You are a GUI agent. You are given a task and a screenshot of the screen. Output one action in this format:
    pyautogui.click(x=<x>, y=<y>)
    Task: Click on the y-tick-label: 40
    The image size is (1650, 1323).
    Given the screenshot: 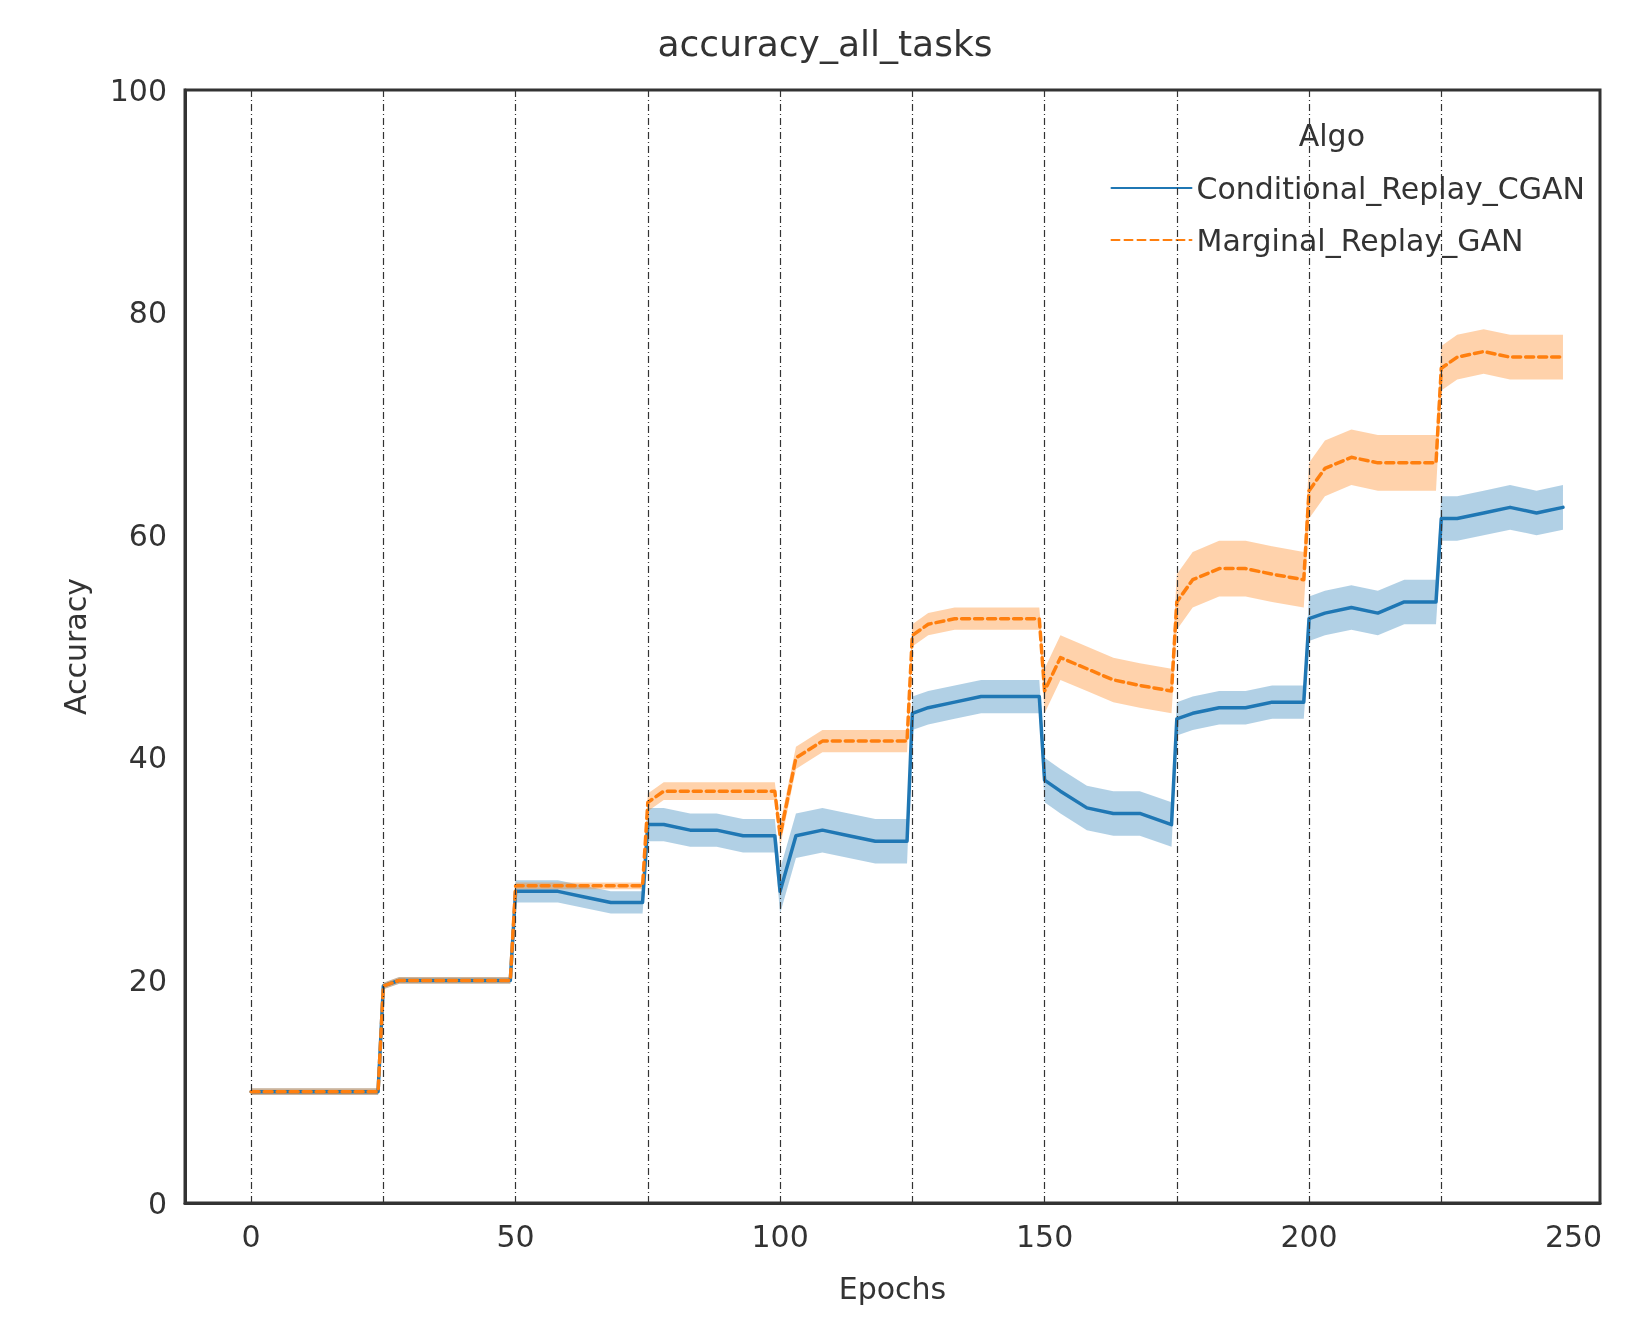 What is the action you would take?
    pyautogui.click(x=147, y=758)
    